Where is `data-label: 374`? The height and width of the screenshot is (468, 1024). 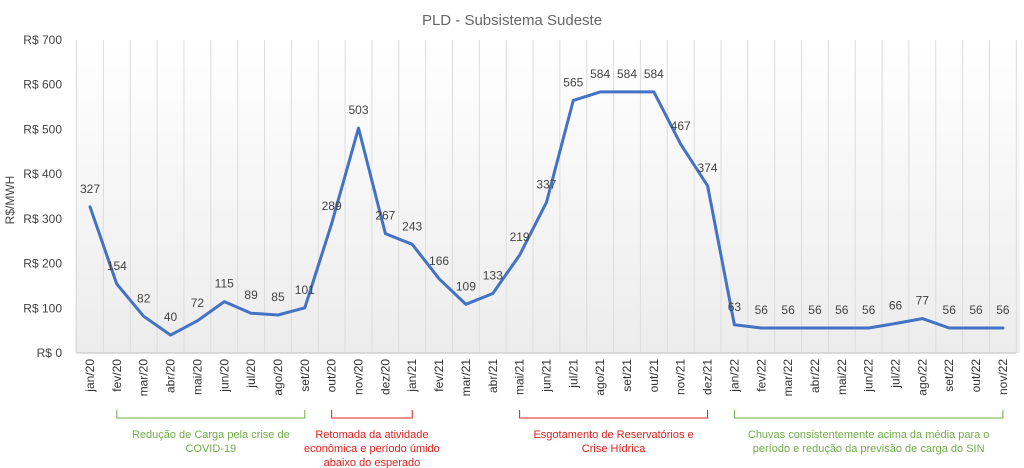
data-label: 374 is located at coordinates (708, 168).